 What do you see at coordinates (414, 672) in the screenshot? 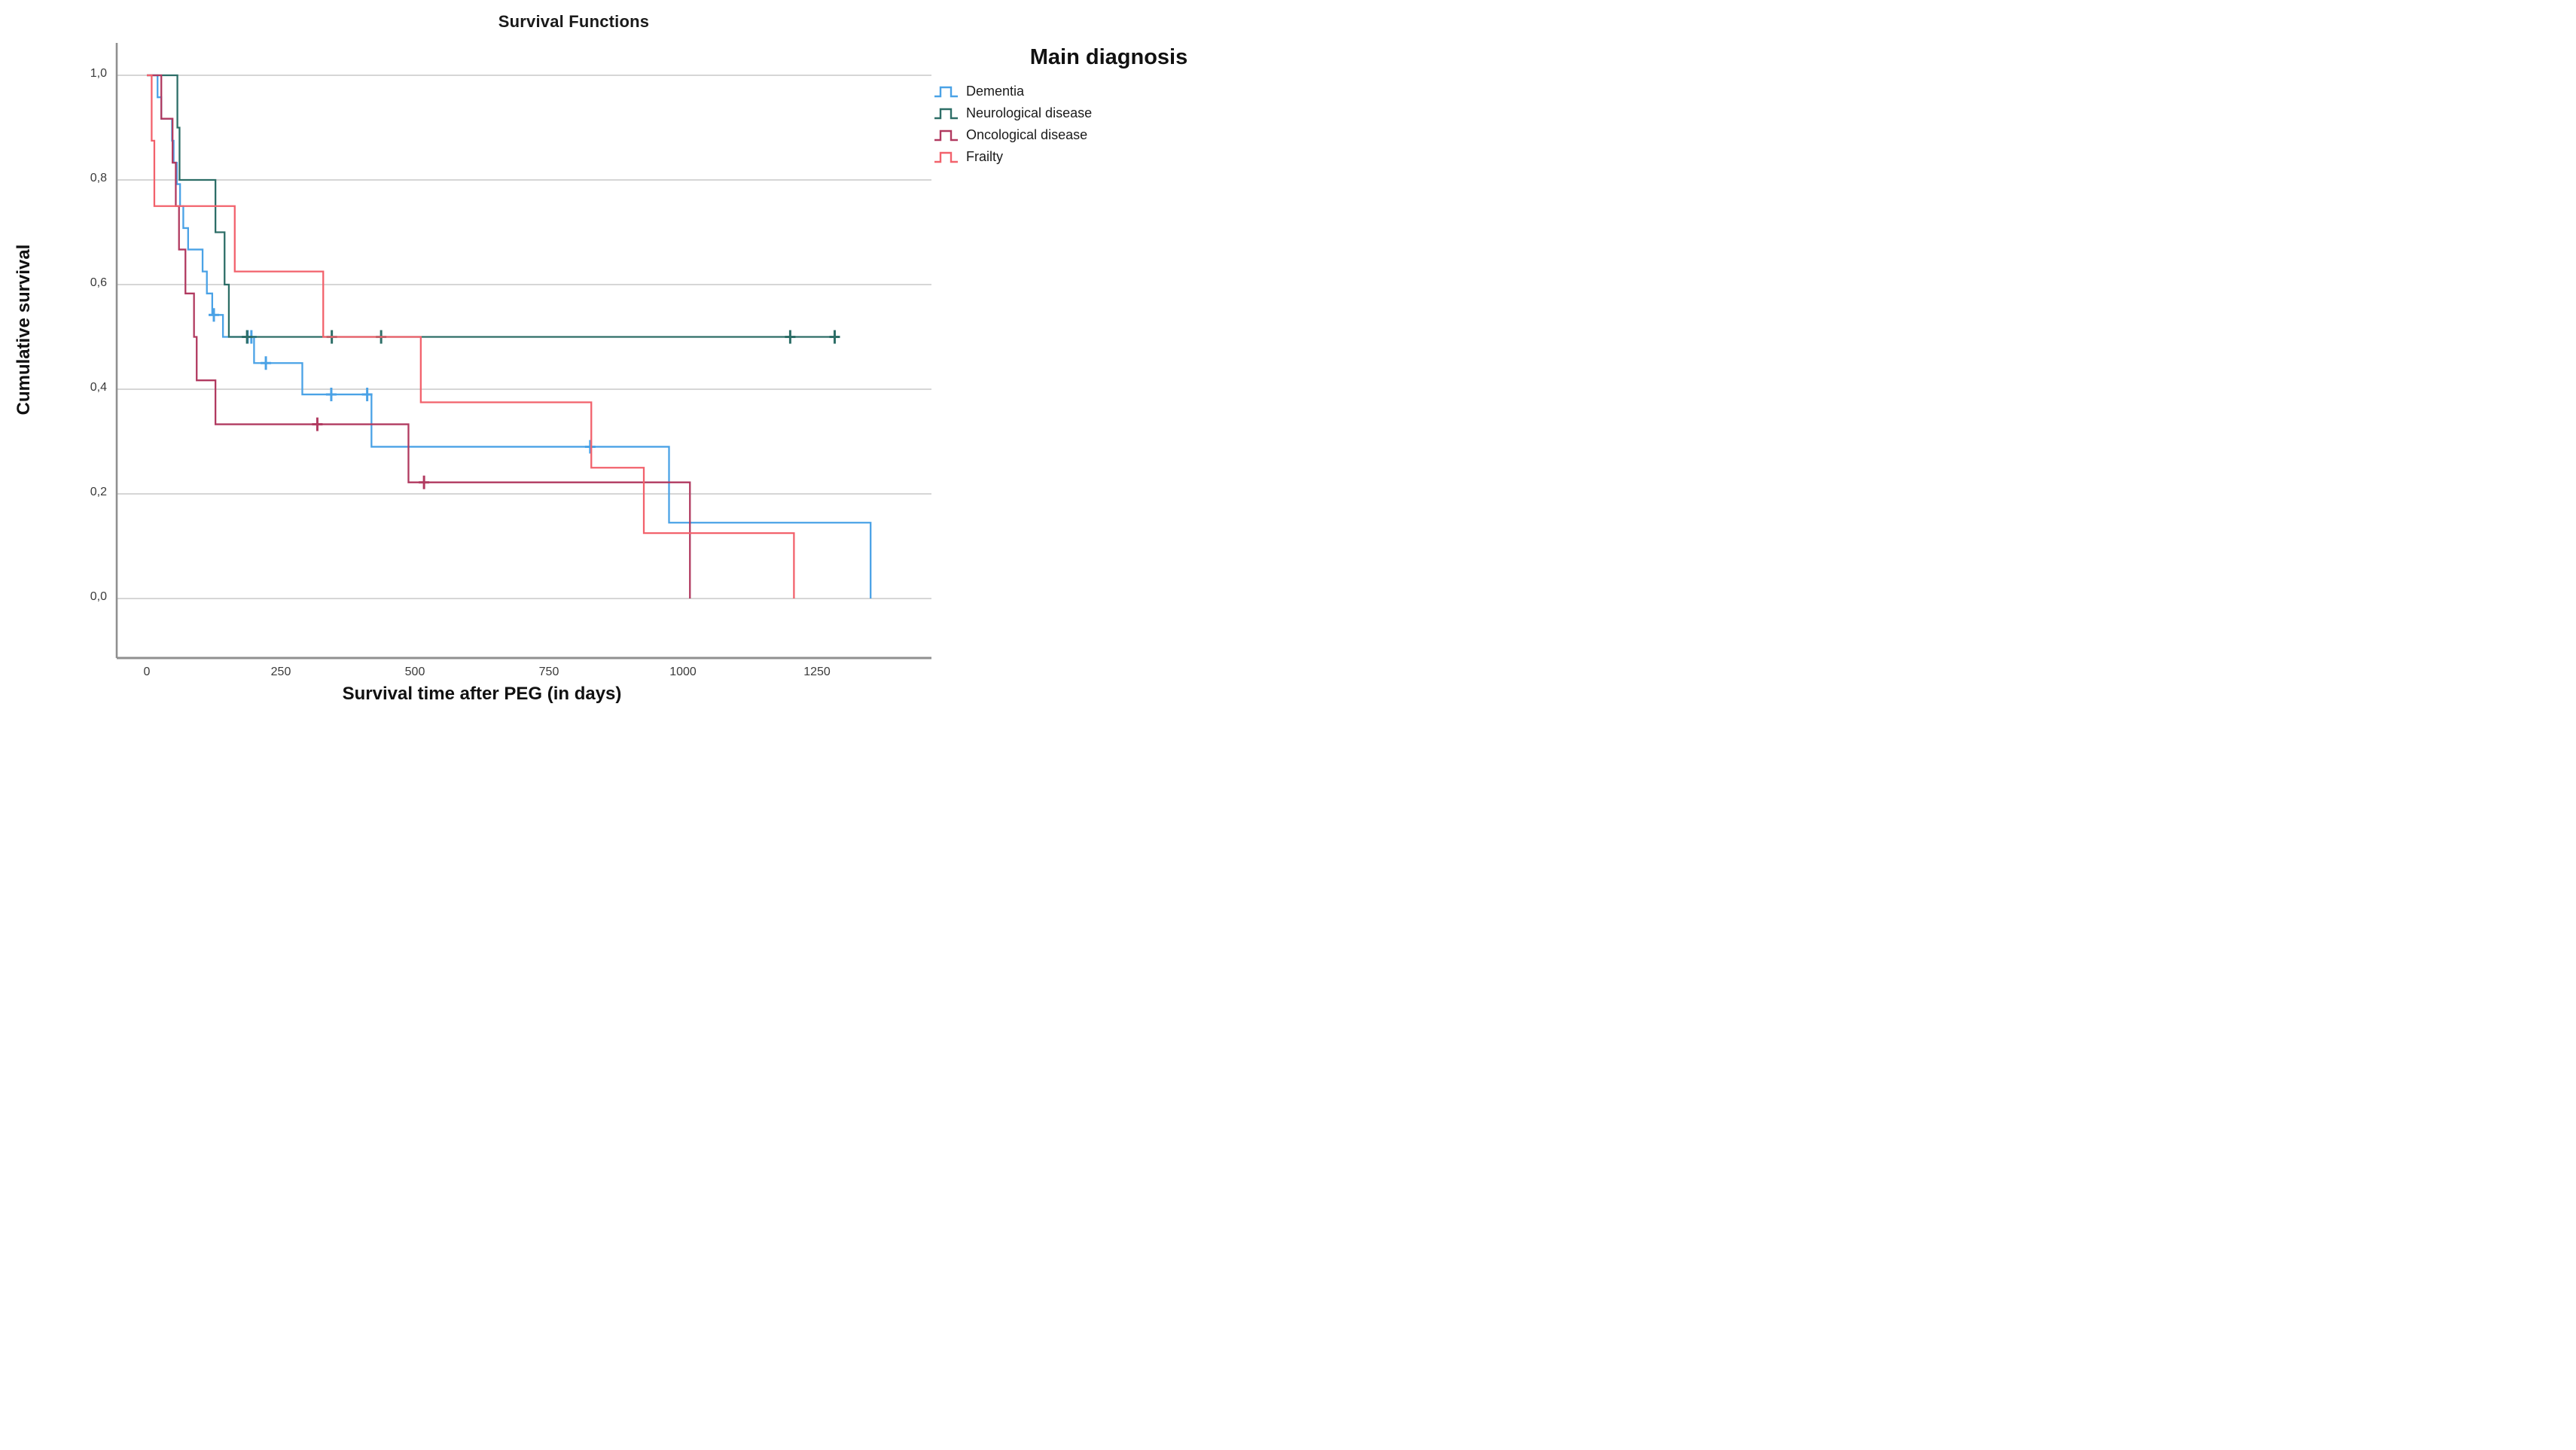
I see `x-tick-label: 500` at bounding box center [414, 672].